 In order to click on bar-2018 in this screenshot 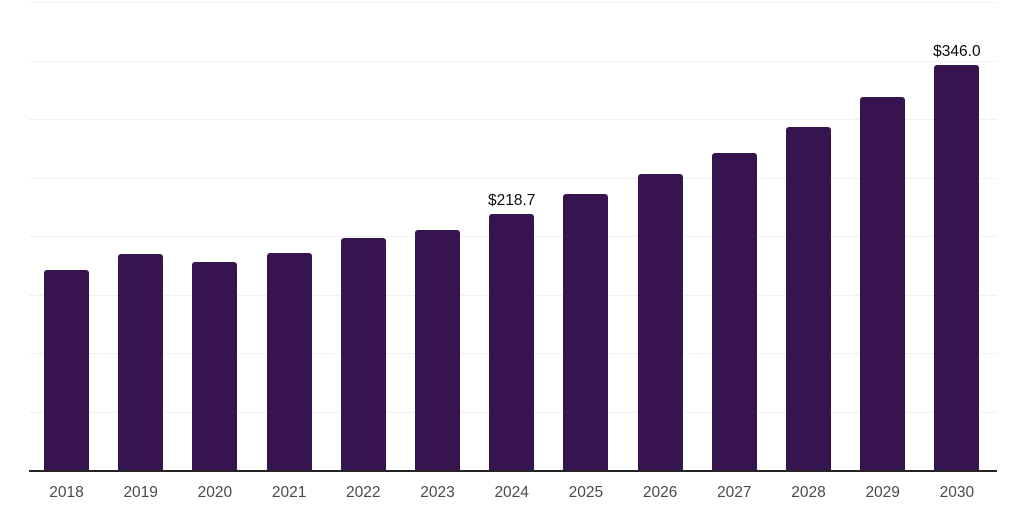, I will do `click(66, 369)`.